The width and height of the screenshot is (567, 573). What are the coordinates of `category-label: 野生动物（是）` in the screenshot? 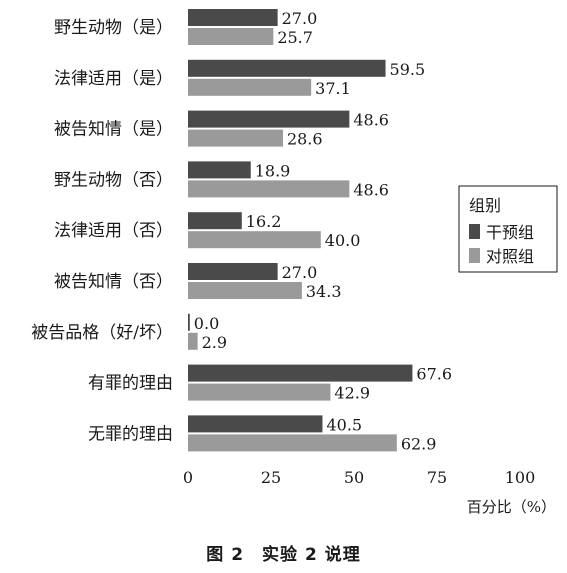 It's located at (113, 28).